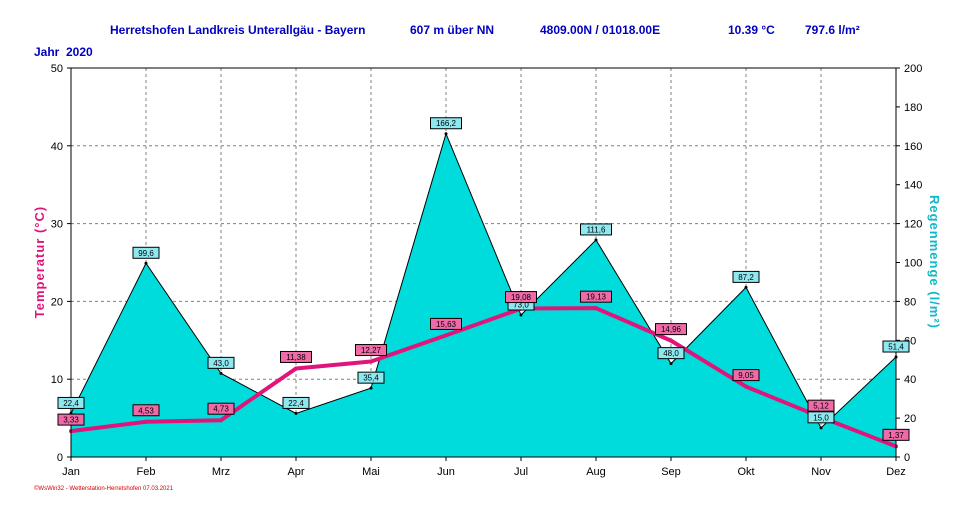 This screenshot has width=974, height=512. Describe the element at coordinates (71, 472) in the screenshot. I see `x-tick-label: Jan` at that location.